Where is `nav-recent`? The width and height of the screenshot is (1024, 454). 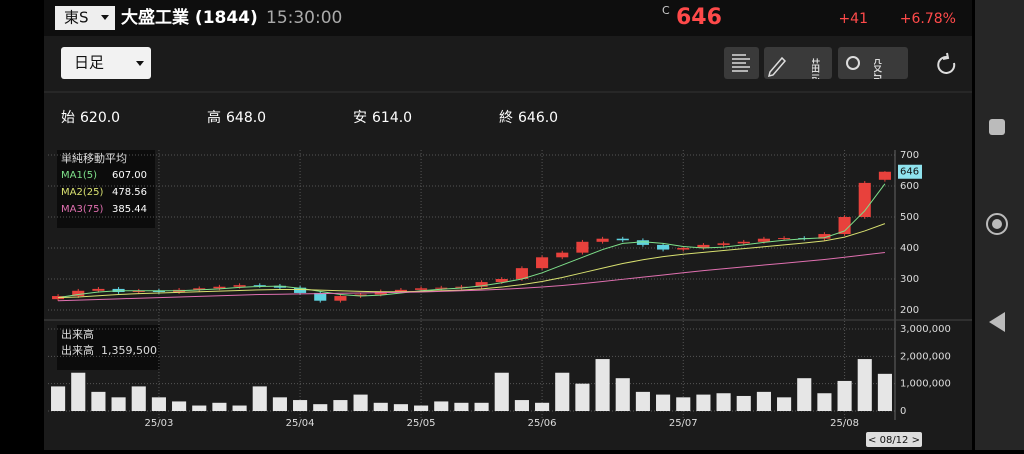 nav-recent is located at coordinates (997, 127).